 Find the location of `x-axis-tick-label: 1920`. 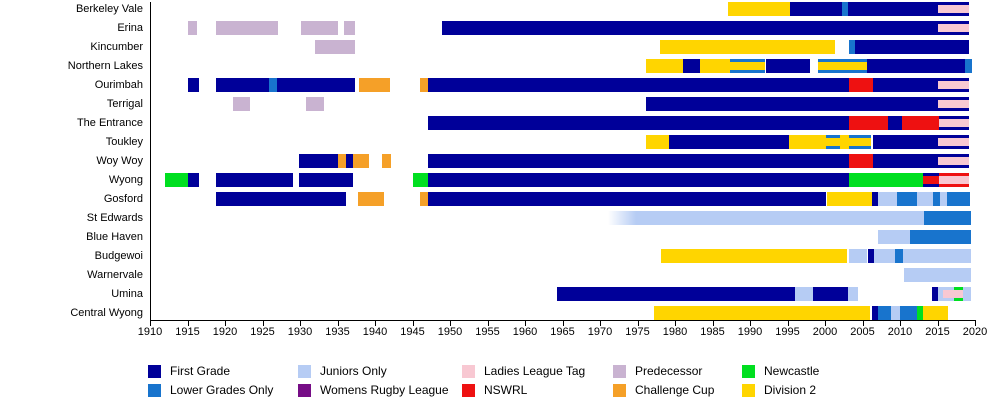

x-axis-tick-label: 1920 is located at coordinates (225, 332).